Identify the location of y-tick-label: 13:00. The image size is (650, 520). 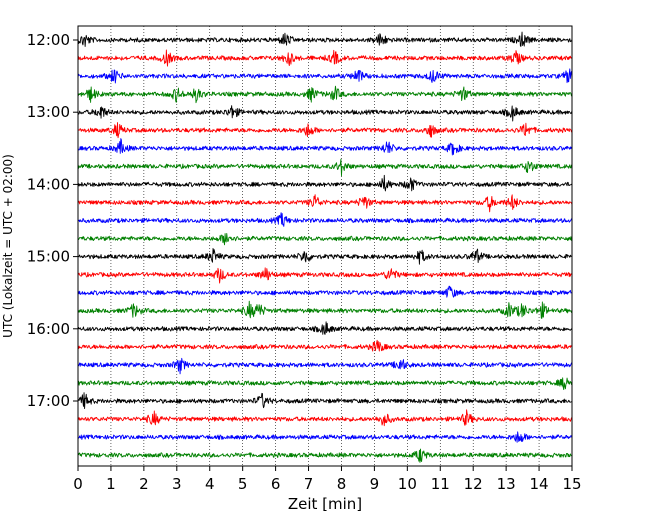
(48, 112).